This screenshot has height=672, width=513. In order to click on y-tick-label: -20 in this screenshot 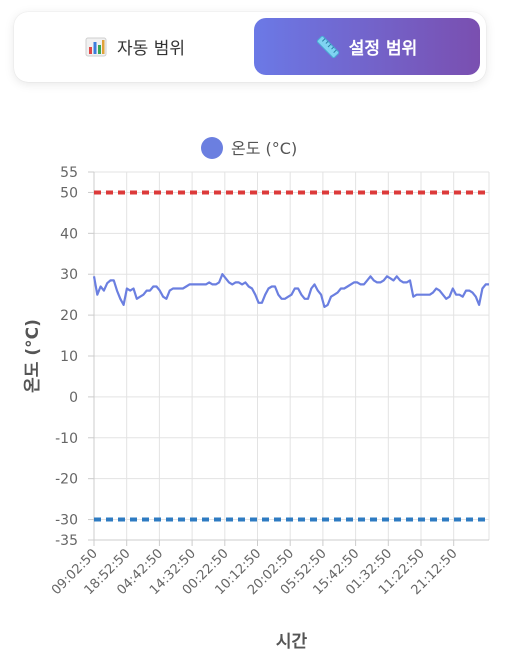, I will do `click(66, 480)`.